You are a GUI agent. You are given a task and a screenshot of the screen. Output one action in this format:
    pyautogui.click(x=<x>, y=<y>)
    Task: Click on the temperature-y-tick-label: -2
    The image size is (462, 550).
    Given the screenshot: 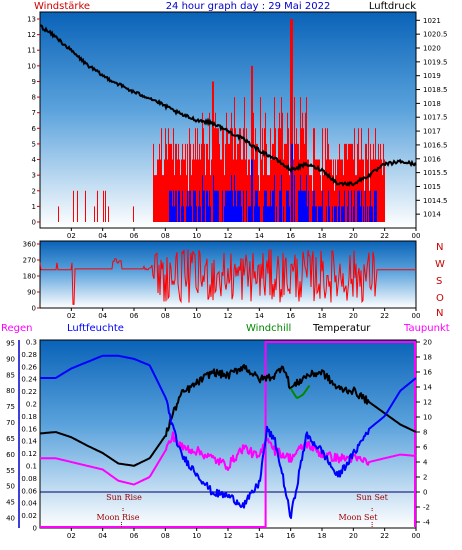 What is the action you would take?
    pyautogui.click(x=426, y=508)
    